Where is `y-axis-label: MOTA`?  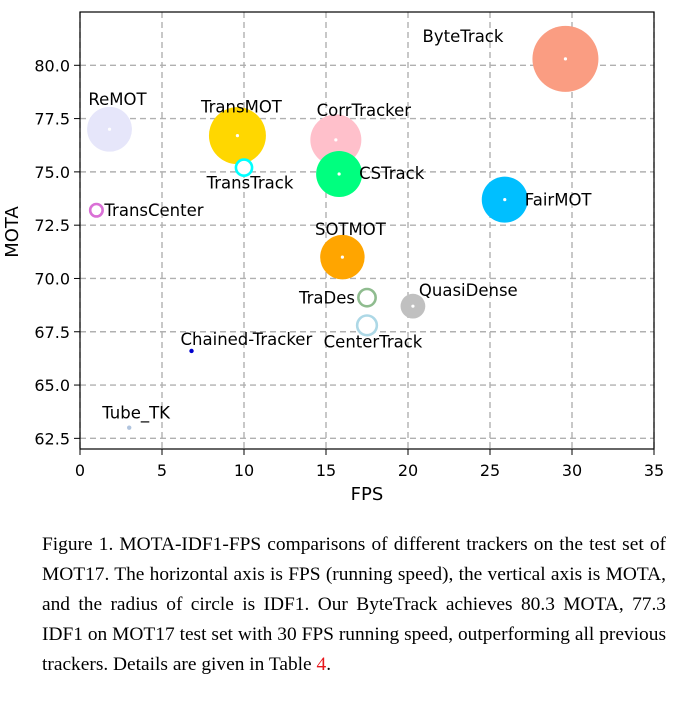
y-axis-label: MOTA is located at coordinates (12, 232).